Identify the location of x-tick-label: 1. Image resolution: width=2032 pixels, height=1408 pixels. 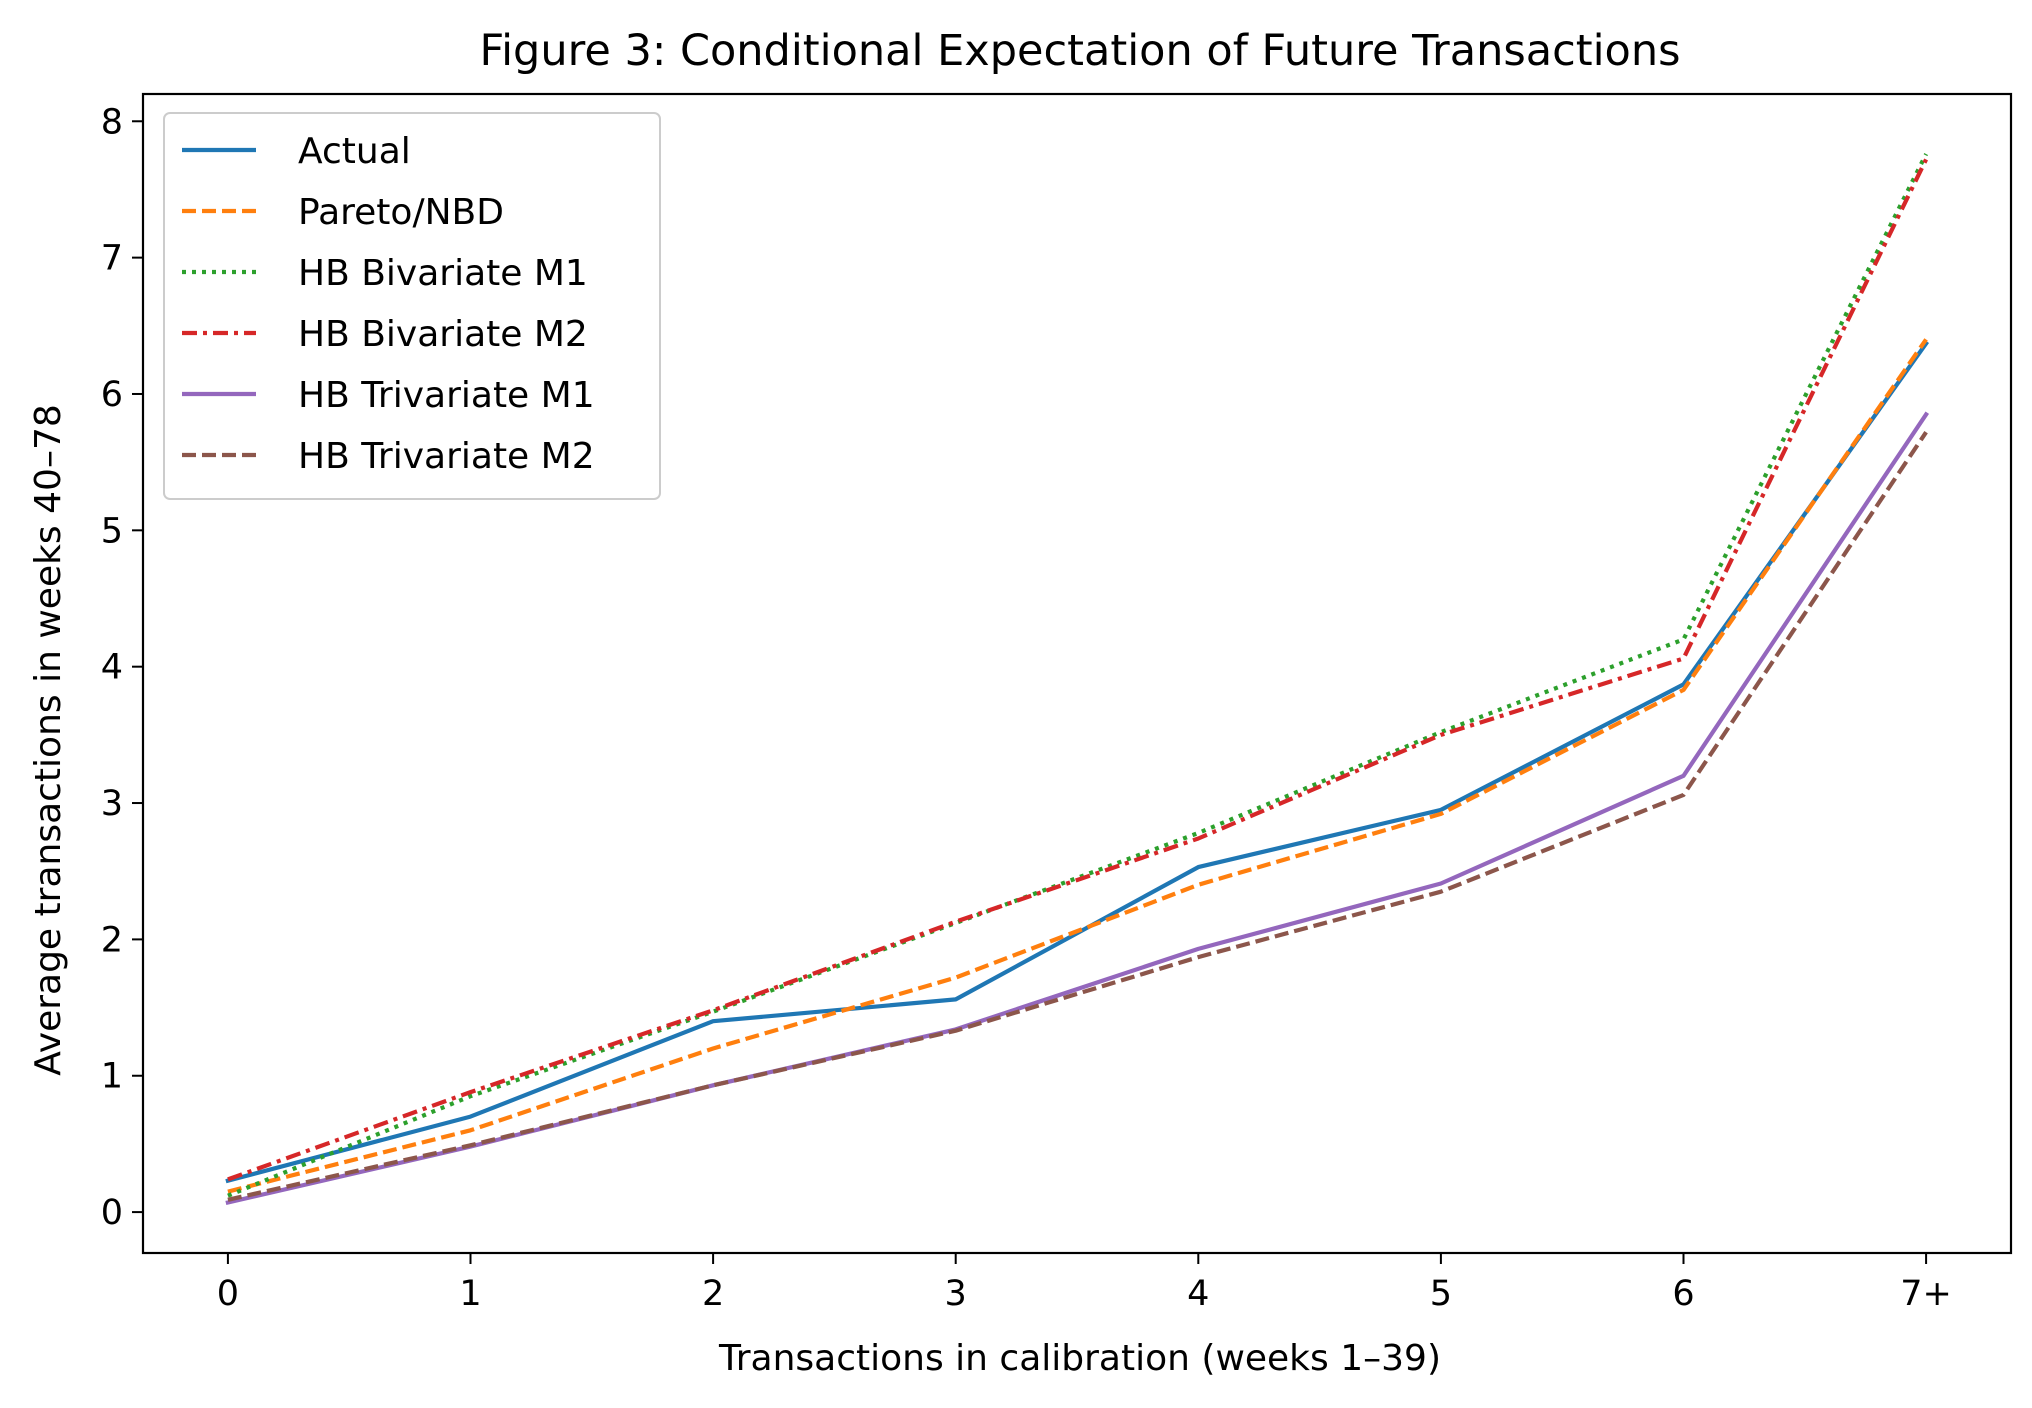
(470, 1294).